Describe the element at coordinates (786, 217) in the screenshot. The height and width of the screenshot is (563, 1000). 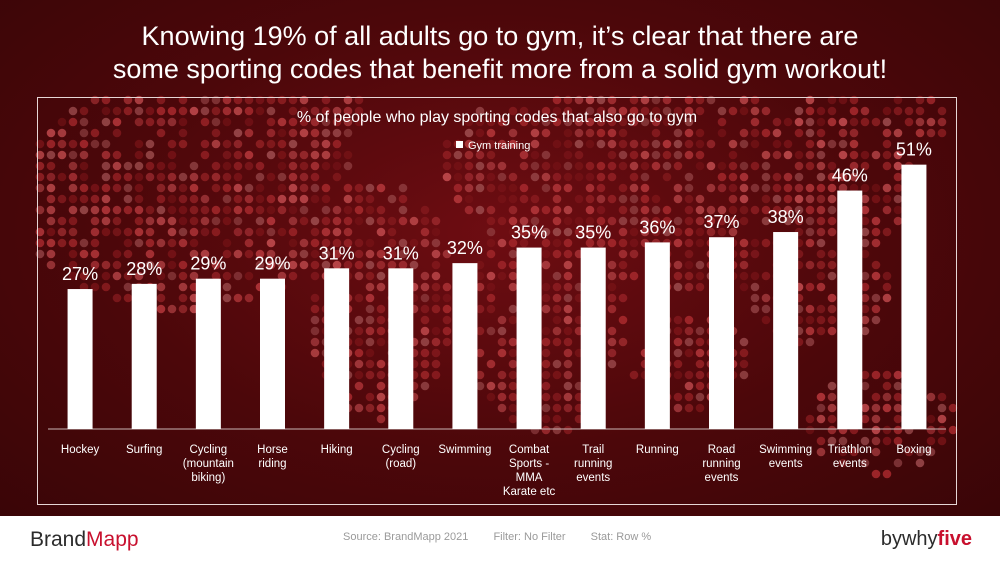
I see `data-label: 38%` at that location.